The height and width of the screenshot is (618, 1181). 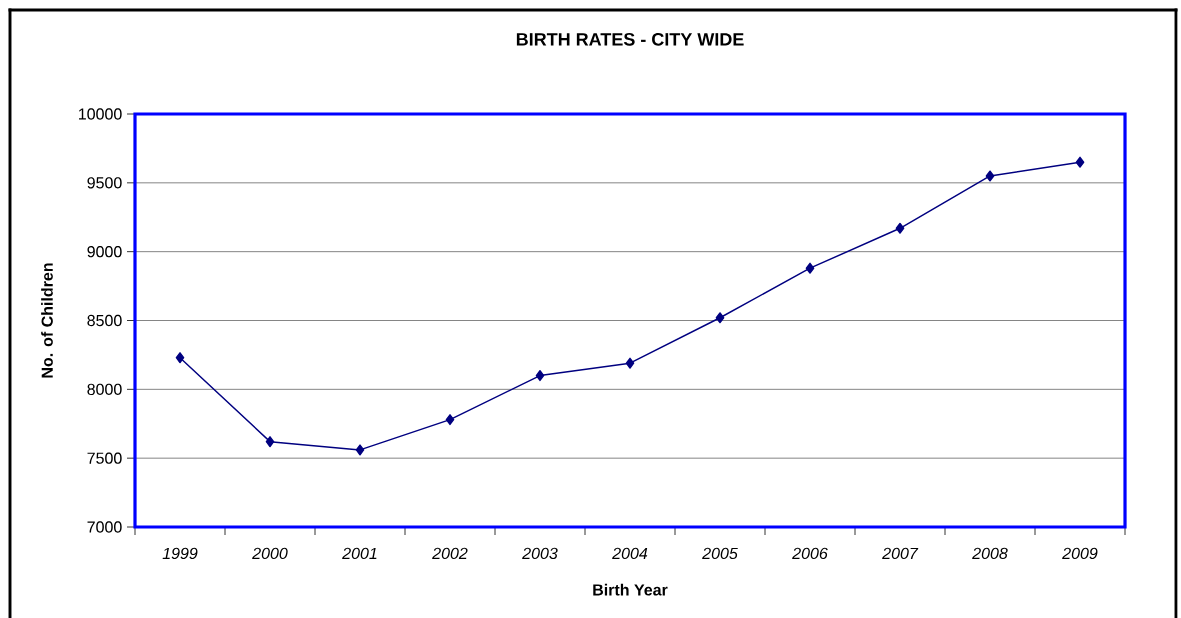 I want to click on x-tick-label: 2009, so click(x=1080, y=553).